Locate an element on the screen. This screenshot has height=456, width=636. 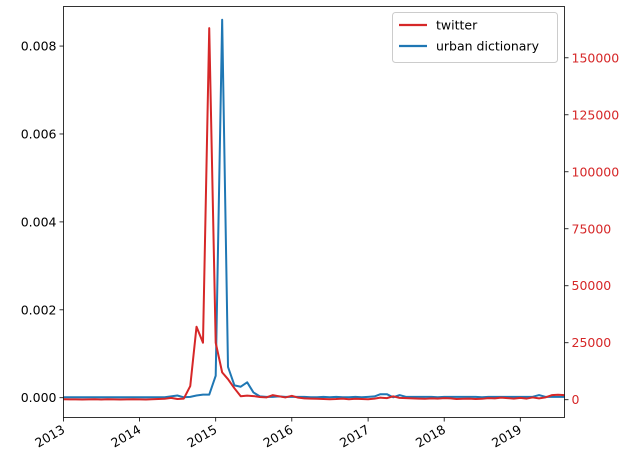
right-tick-label: 75000 is located at coordinates (592, 228).